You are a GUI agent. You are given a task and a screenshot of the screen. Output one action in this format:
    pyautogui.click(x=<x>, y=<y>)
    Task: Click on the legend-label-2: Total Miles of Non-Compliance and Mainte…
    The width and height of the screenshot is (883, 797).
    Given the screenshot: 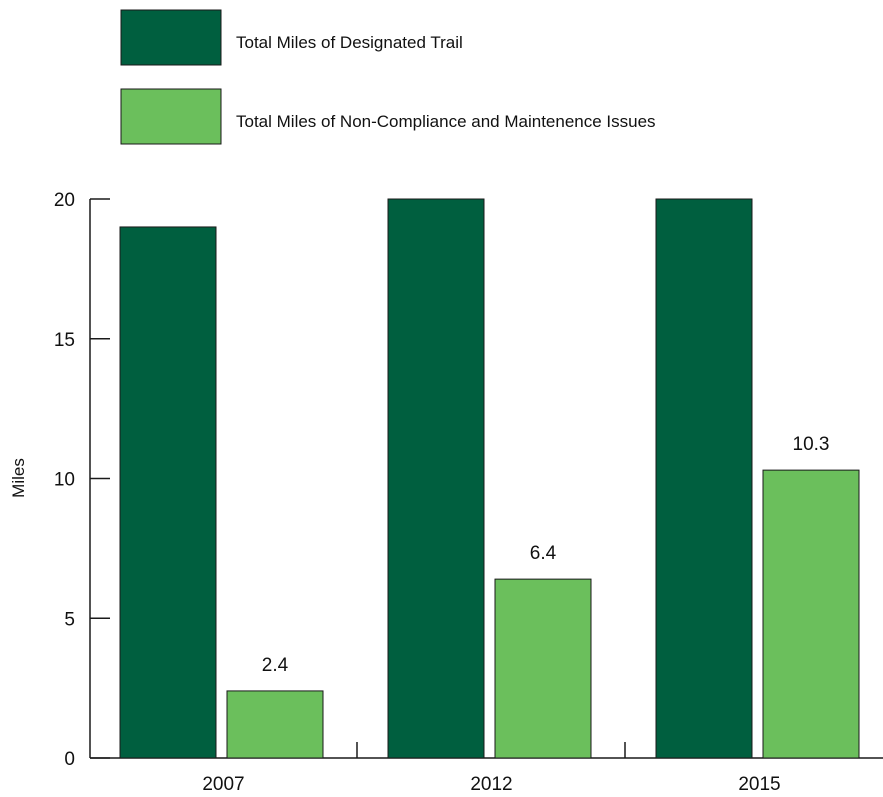 What is the action you would take?
    pyautogui.click(x=446, y=121)
    